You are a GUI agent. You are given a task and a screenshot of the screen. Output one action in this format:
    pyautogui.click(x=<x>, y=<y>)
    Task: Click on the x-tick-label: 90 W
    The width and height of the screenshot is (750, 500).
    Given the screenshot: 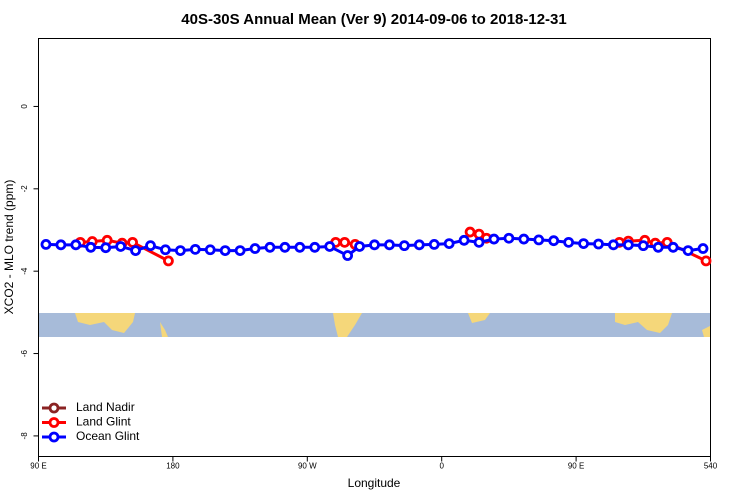 What is the action you would take?
    pyautogui.click(x=307, y=466)
    